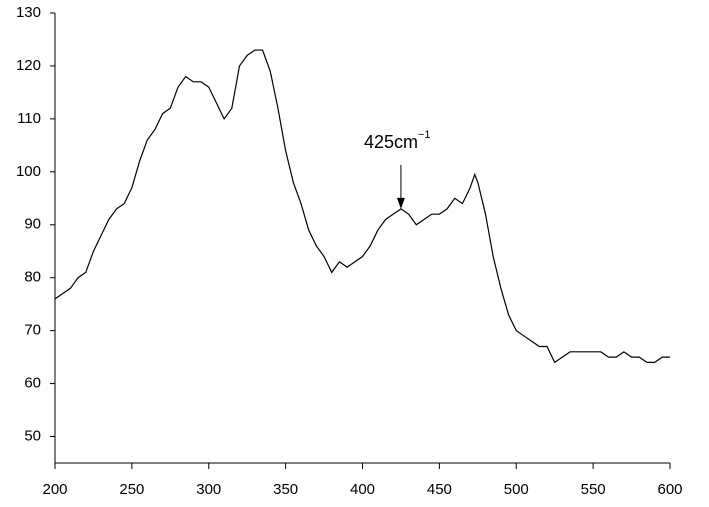 This screenshot has height=507, width=709. I want to click on x-tick-label: 600, so click(669, 489).